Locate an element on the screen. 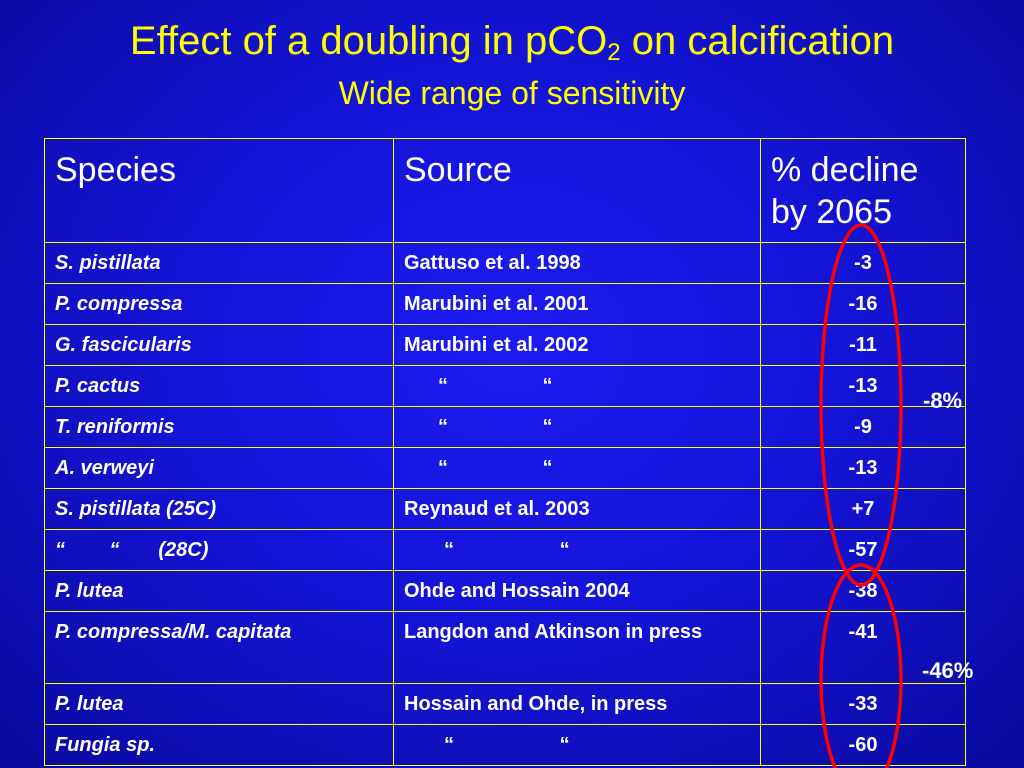  table-row: P. lutea Hossain and Ohde, in press -33 is located at coordinates (505, 704).